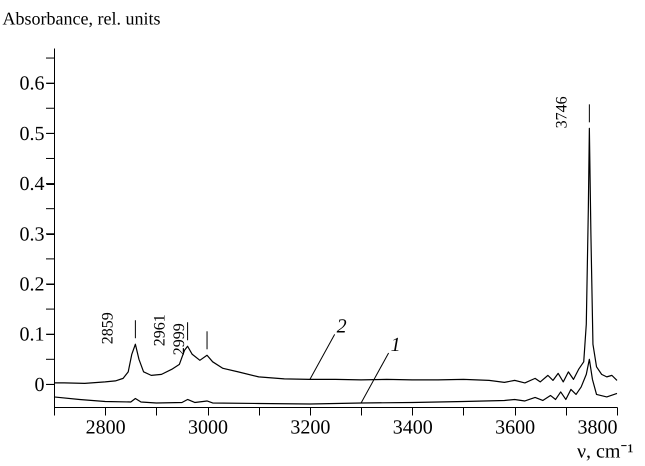 Image resolution: width=645 pixels, height=466 pixels. I want to click on y-tick-label: 0.6, so click(32, 83).